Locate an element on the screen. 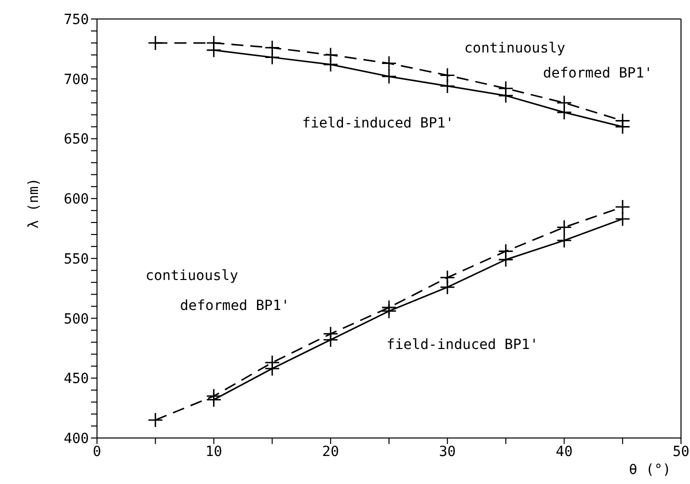 This screenshot has width=690, height=484. x-tick-label: 10 is located at coordinates (213, 452).